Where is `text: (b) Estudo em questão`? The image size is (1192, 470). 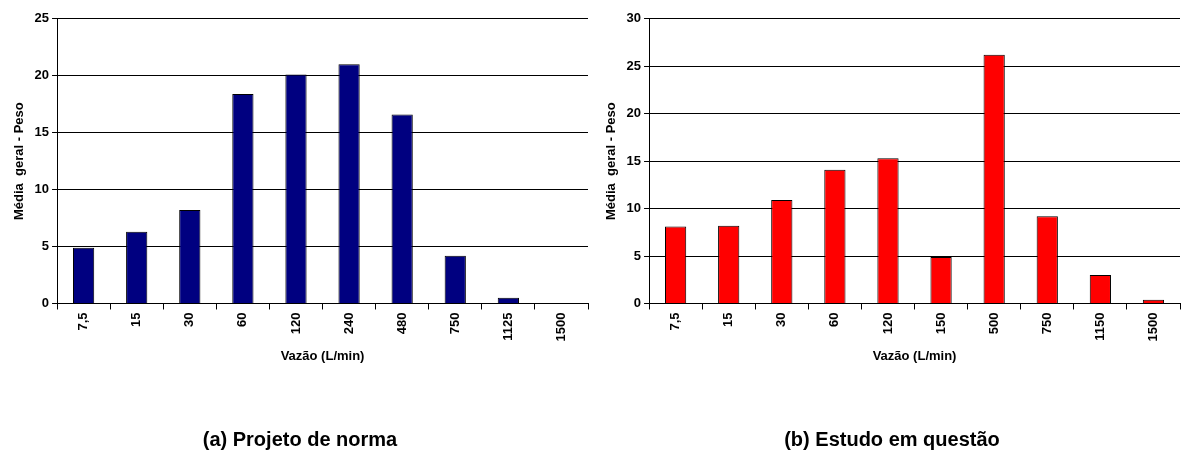 text: (b) Estudo em questão is located at coordinates (892, 439).